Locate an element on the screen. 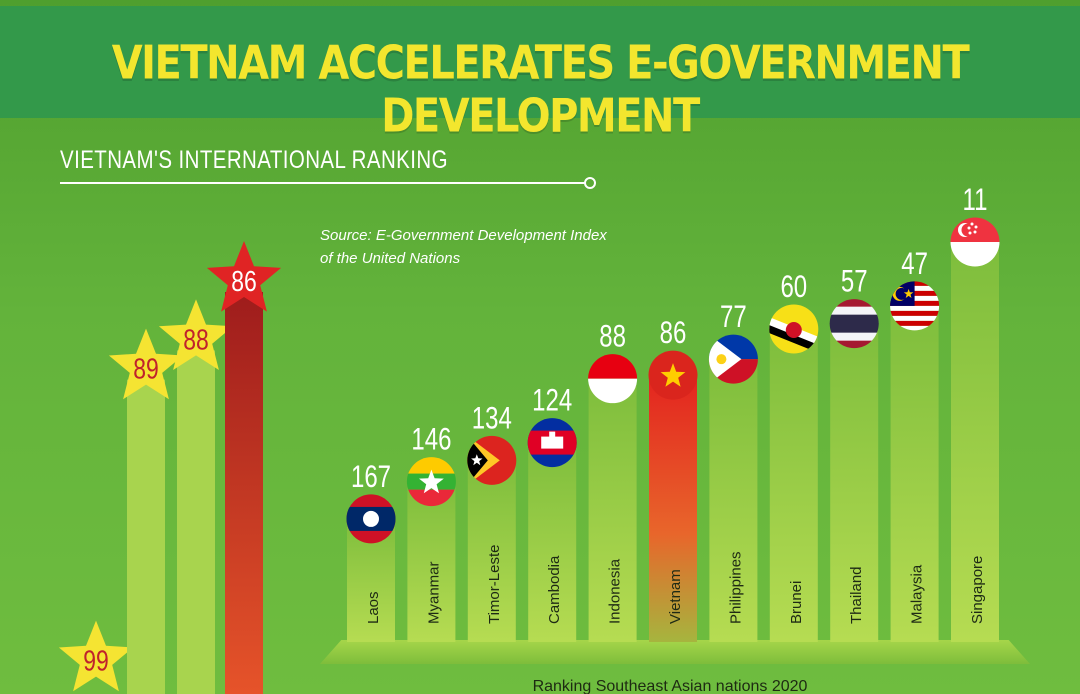  category-label-philippines: Philippines is located at coordinates (735, 587).